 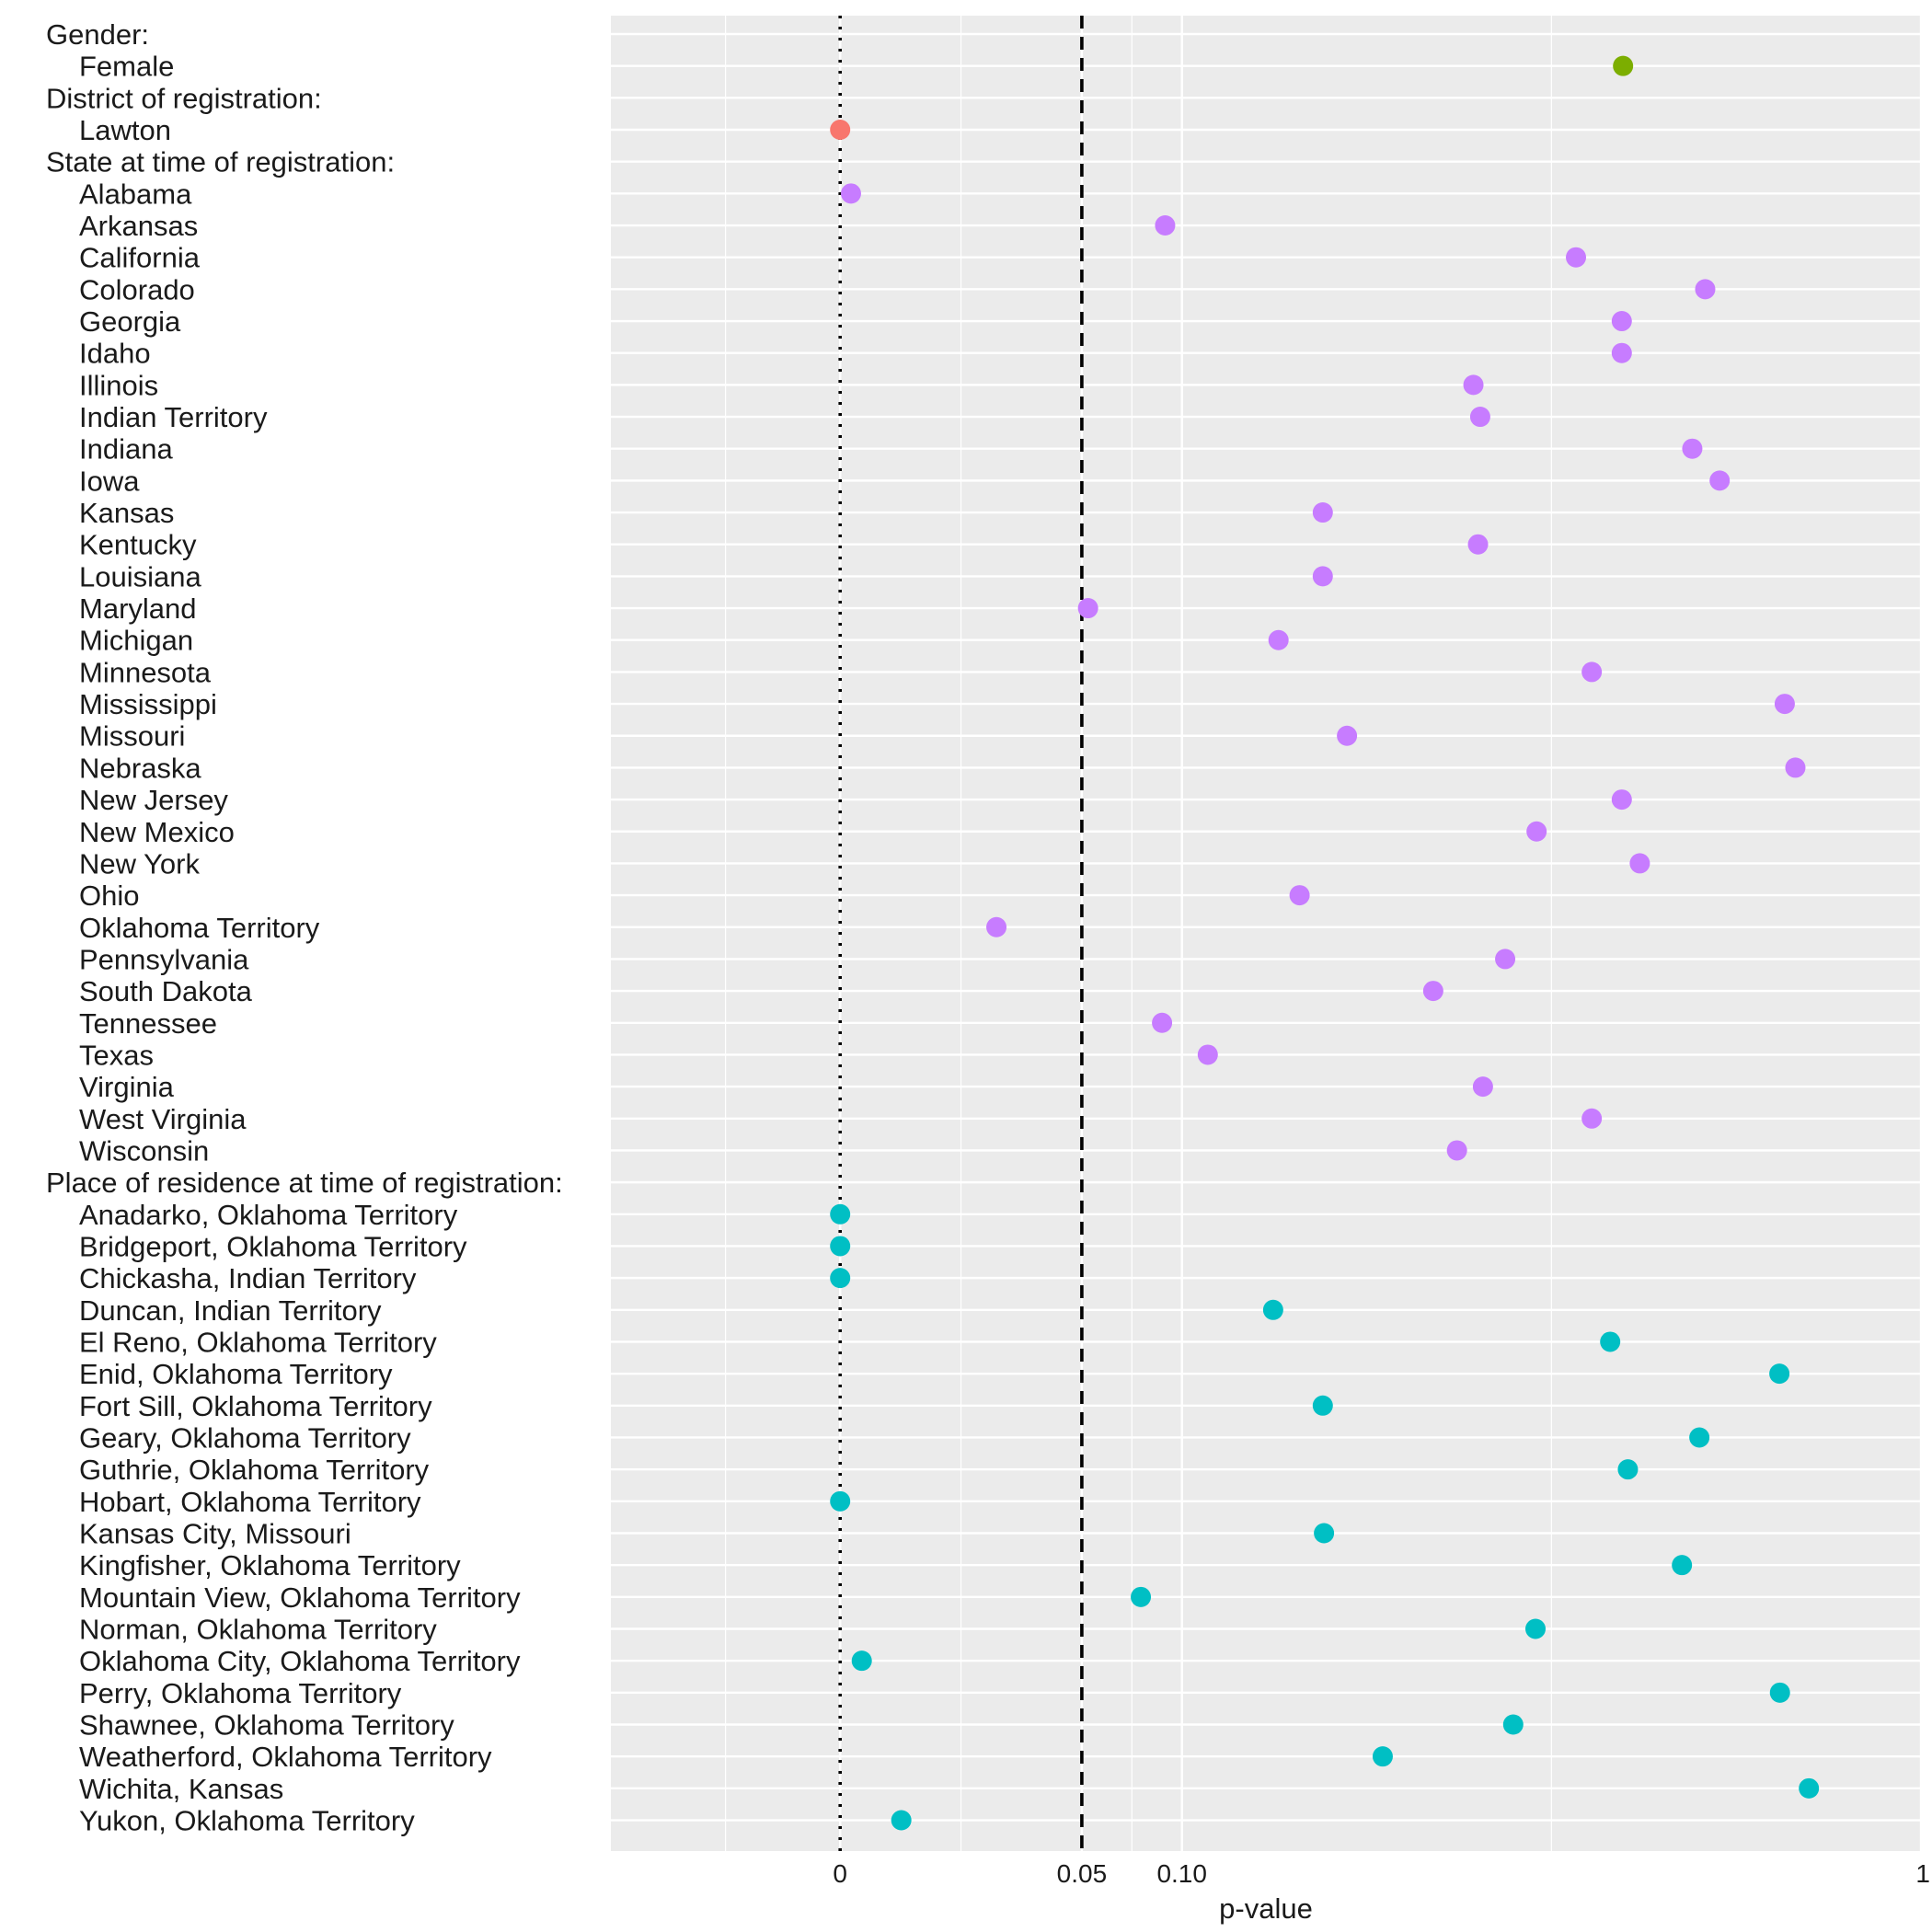 I want to click on row-label: Maryland, so click(x=138, y=608).